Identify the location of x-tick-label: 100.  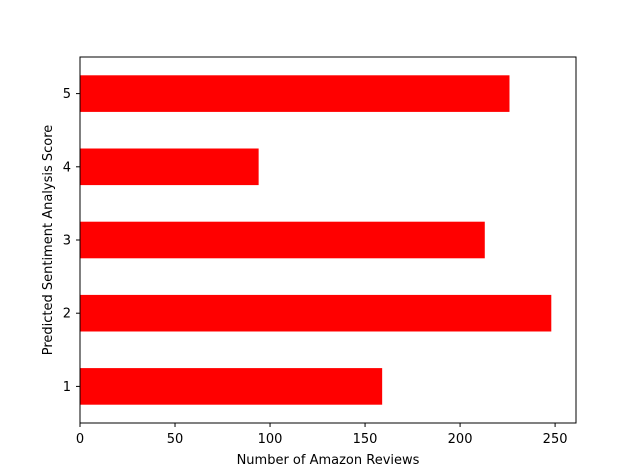
(270, 439).